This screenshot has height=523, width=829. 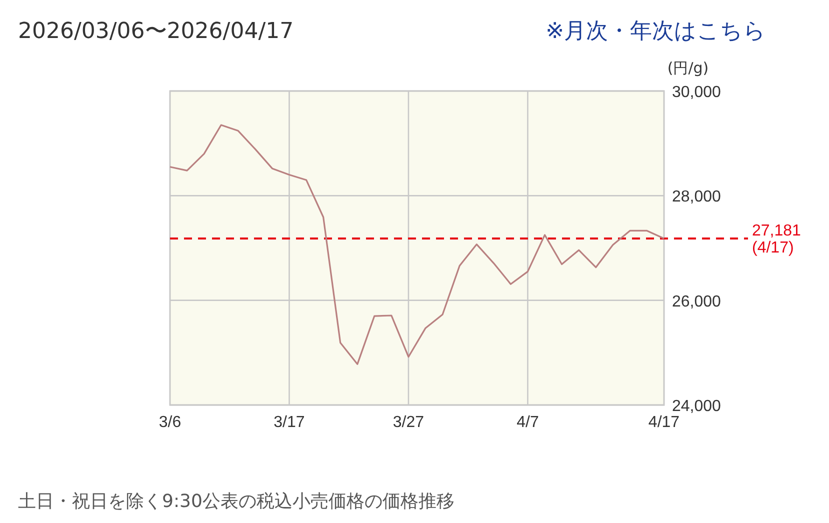 What do you see at coordinates (697, 92) in the screenshot?
I see `y-tick-label: 30,000` at bounding box center [697, 92].